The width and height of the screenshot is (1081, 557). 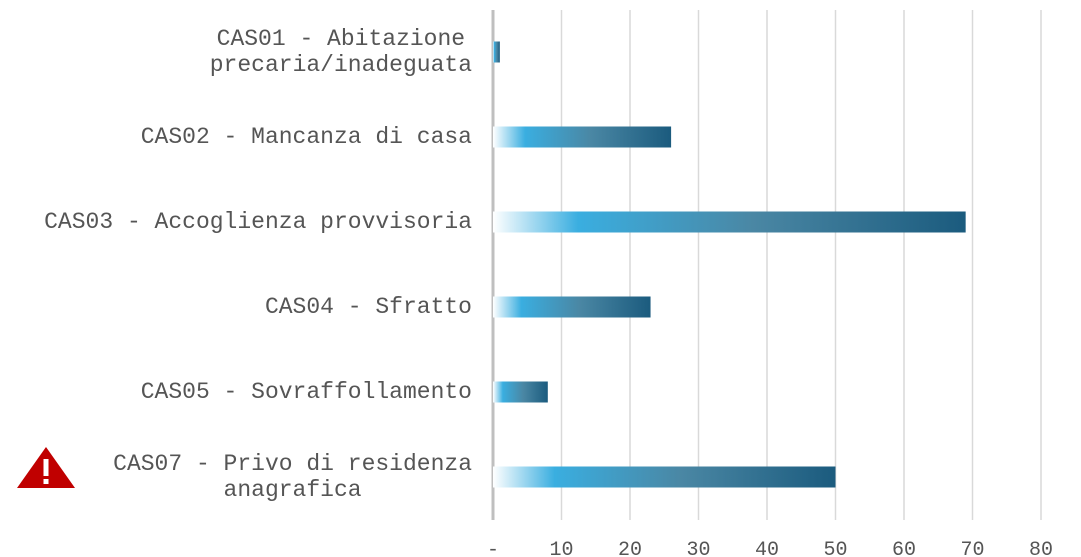 What do you see at coordinates (630, 548) in the screenshot?
I see `x-tick-label: 20` at bounding box center [630, 548].